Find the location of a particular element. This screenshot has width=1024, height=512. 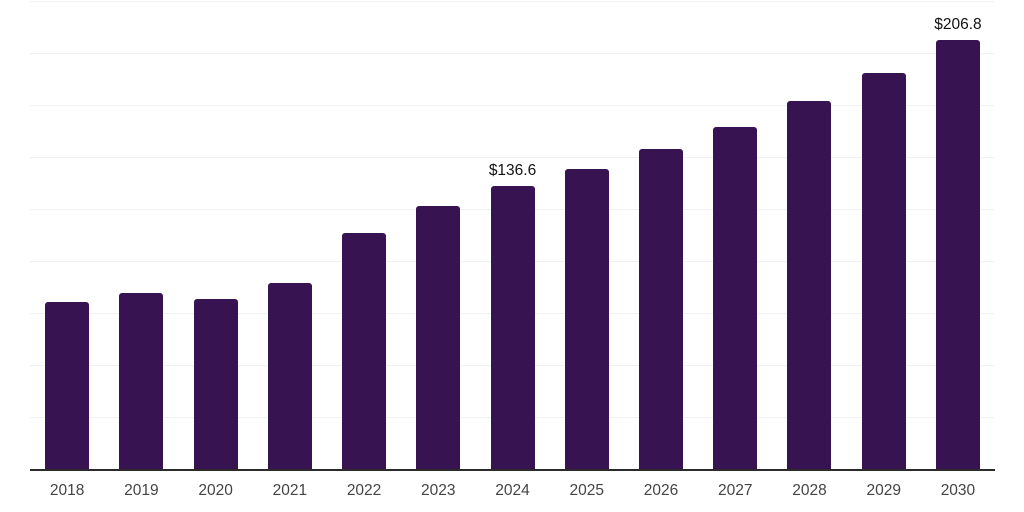

bar-cell-2026 is located at coordinates (661, 236).